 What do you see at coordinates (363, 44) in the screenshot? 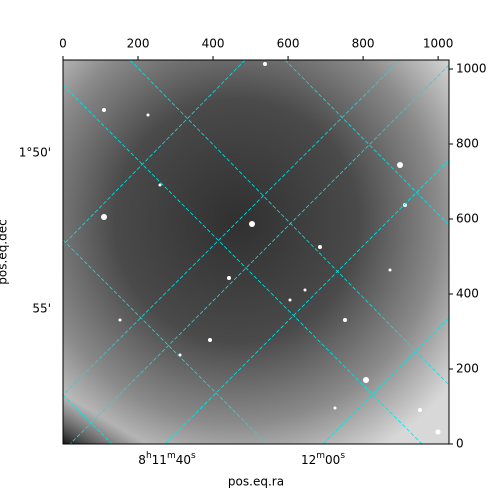
I see `x-tick-label: 800` at bounding box center [363, 44].